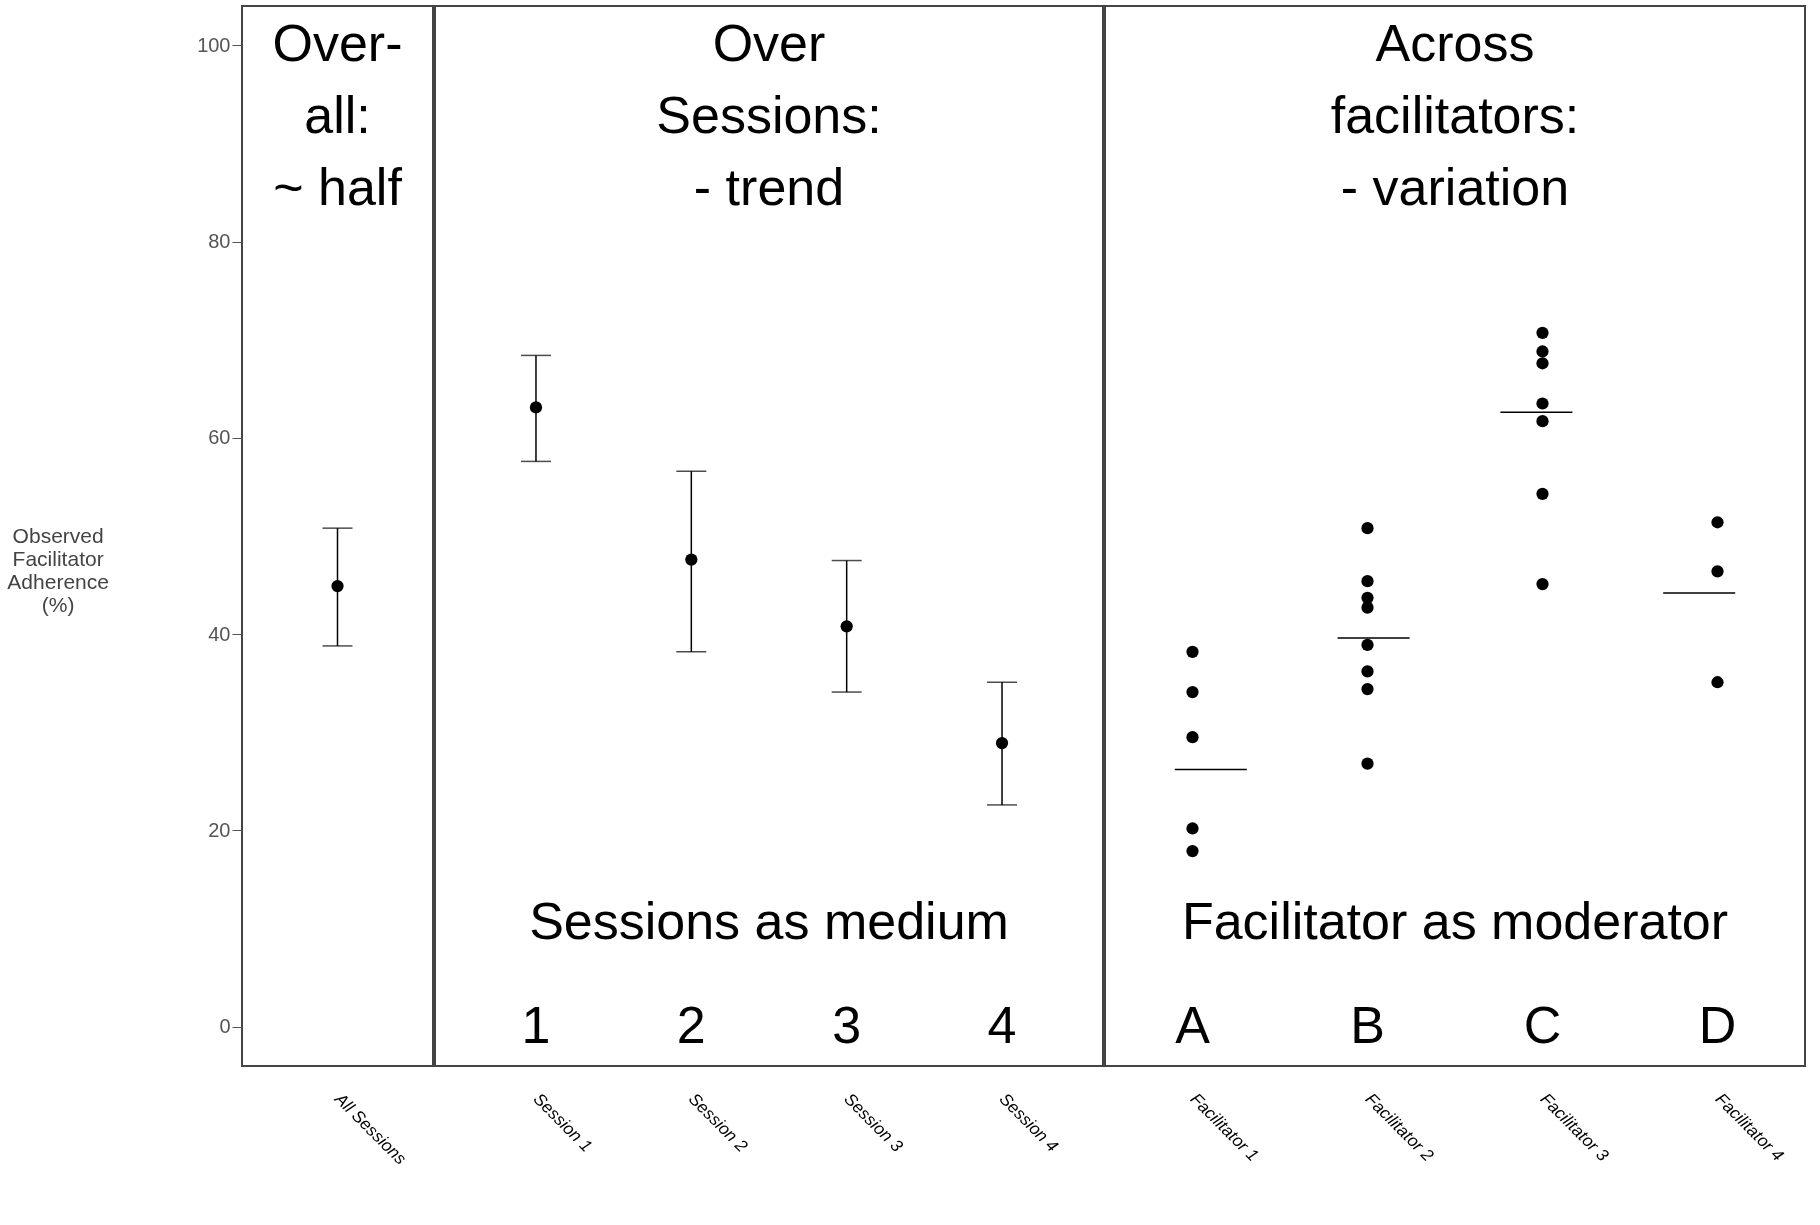  What do you see at coordinates (1455, 115) in the screenshot?
I see `annotation: Across facilitators: - variation` at bounding box center [1455, 115].